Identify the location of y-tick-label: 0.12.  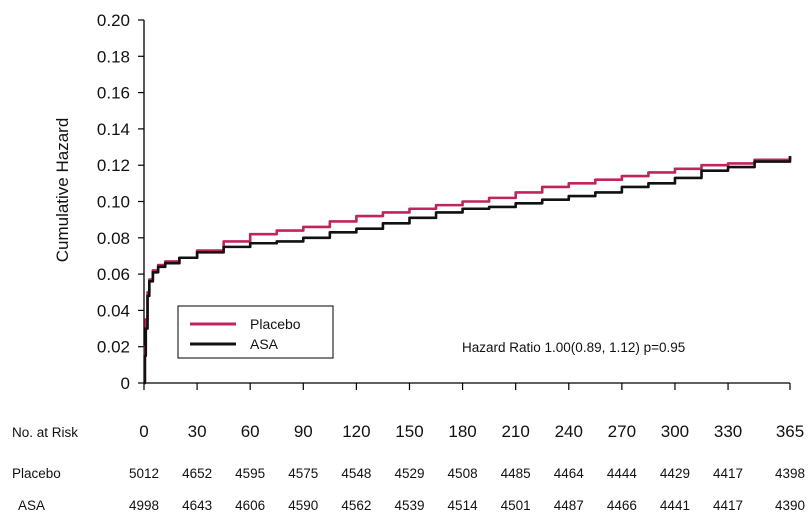
(113, 165).